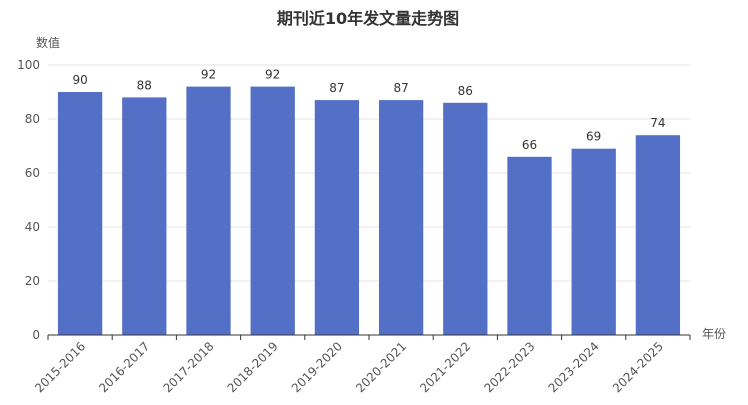  Describe the element at coordinates (32, 119) in the screenshot. I see `y-tick-label: 80` at that location.